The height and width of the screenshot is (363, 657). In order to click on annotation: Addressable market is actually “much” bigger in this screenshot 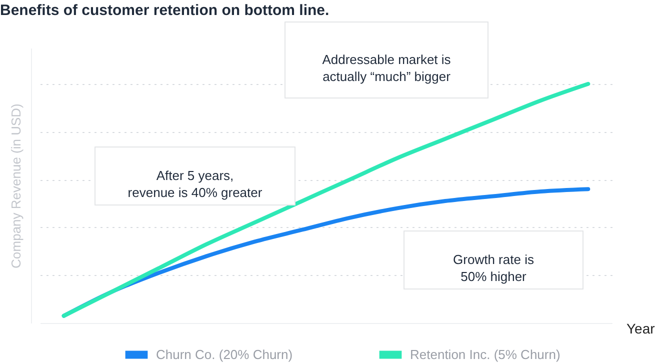, I will do `click(387, 68)`.